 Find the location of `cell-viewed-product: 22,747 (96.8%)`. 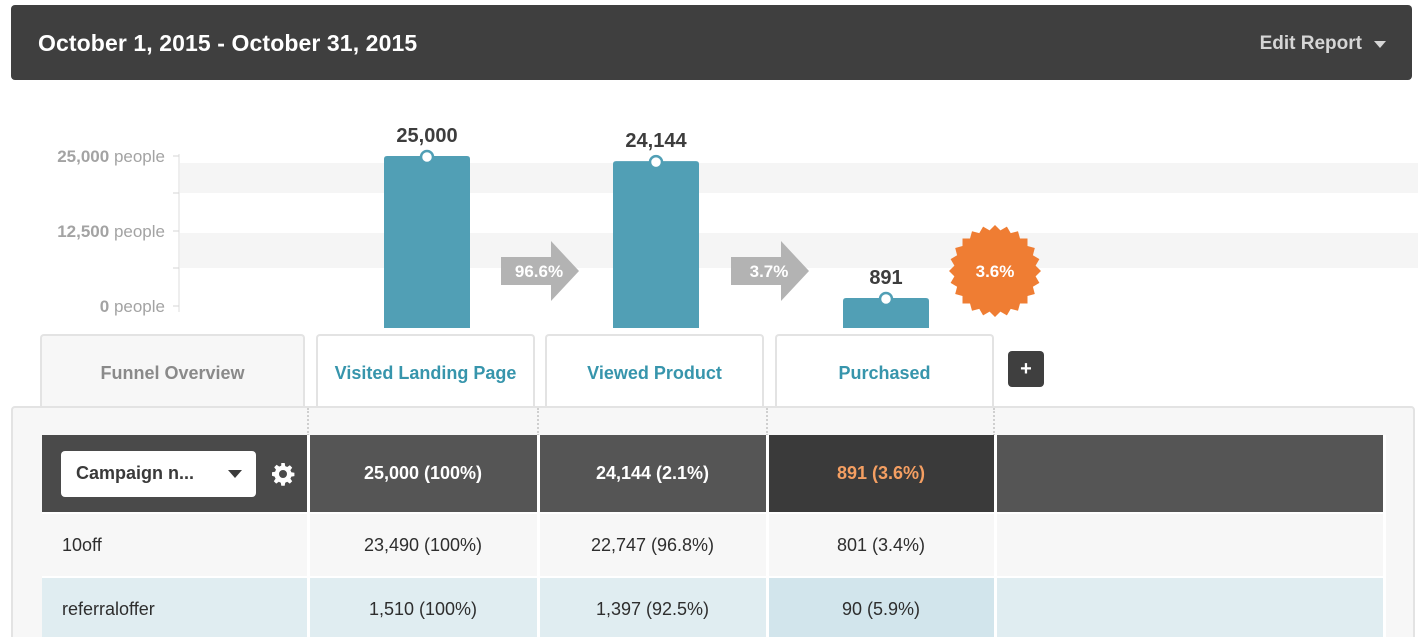

cell-viewed-product: 22,747 (96.8%) is located at coordinates (653, 544).